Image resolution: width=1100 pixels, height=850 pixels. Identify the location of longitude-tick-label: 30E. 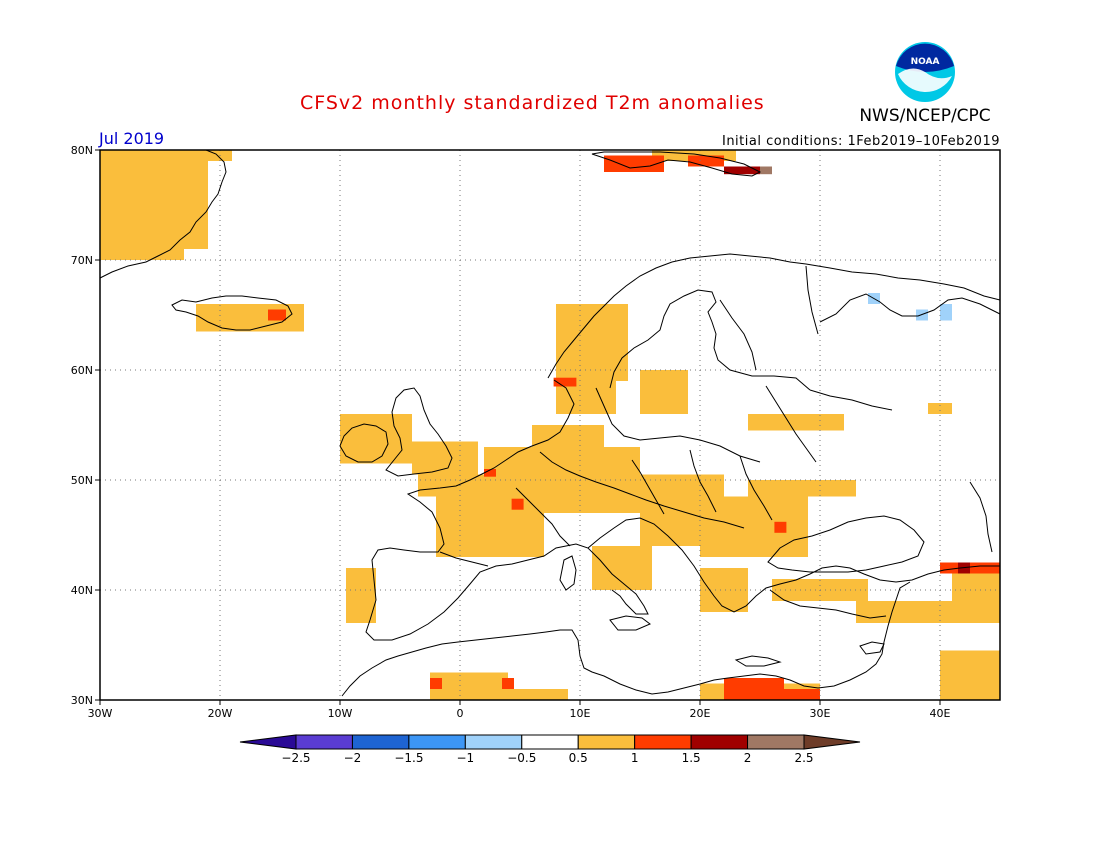
(820, 713).